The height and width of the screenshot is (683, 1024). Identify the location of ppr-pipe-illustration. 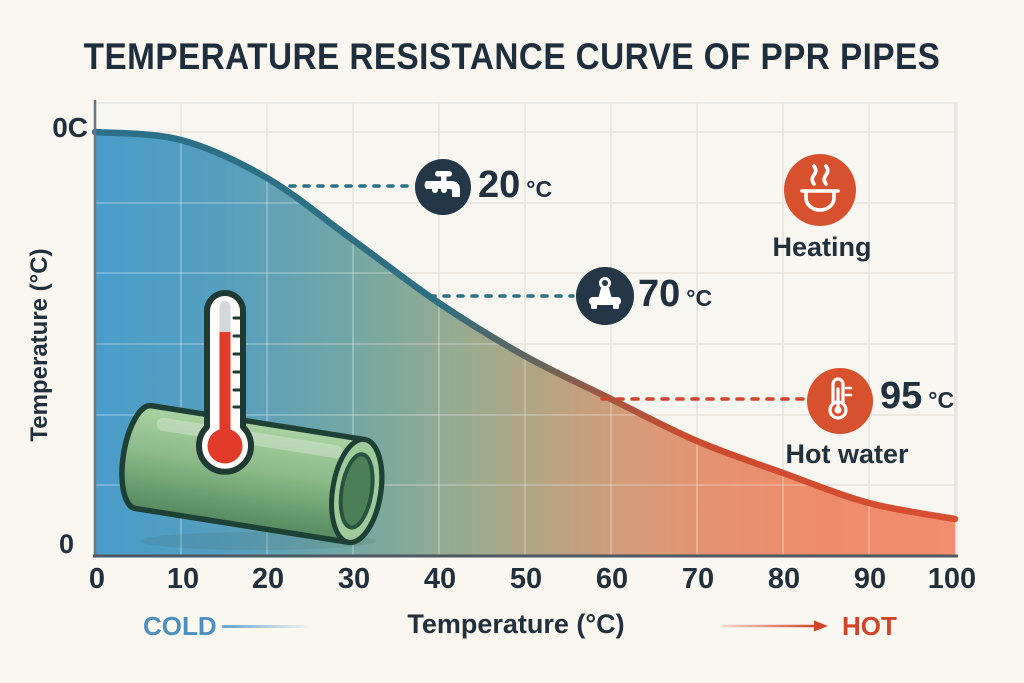
(252, 420).